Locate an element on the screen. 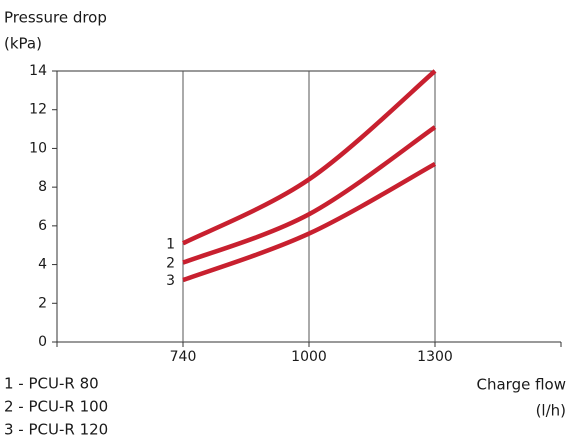  x-tick-label: 1000 is located at coordinates (309, 357).